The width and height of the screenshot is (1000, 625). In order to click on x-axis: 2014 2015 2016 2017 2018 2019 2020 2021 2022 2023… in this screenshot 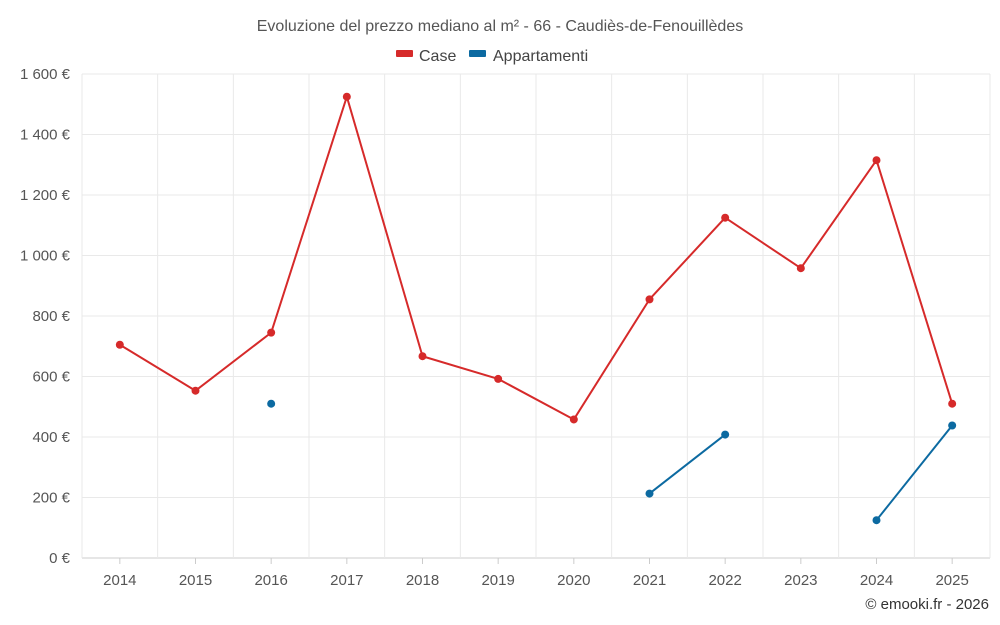, I will do `click(536, 573)`.